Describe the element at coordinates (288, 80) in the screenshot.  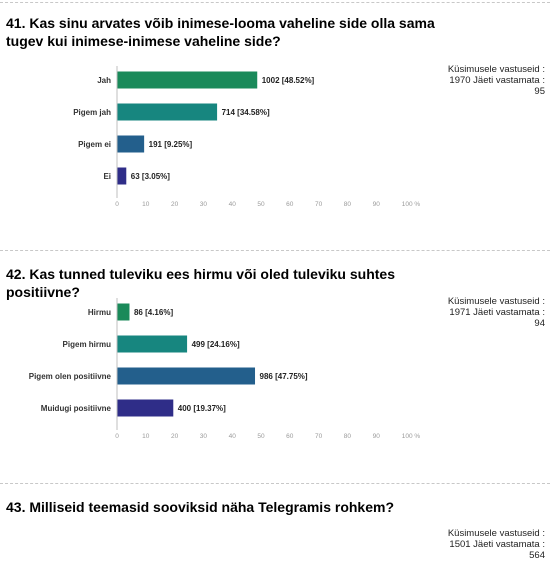
I see `chart-data-label: 1002 [48.52%]` at that location.